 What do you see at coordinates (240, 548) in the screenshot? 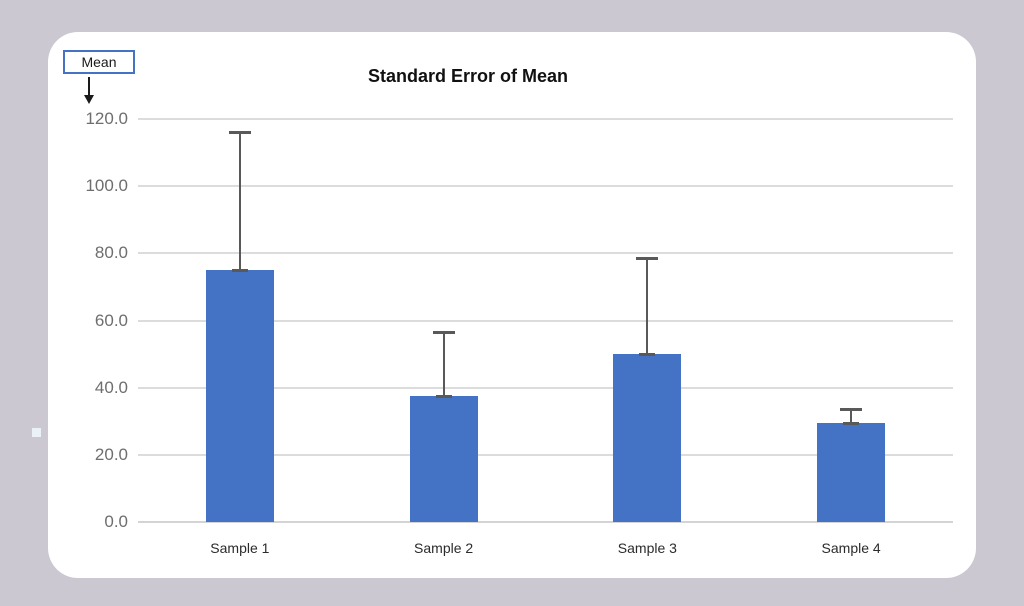
I see `x-axis-category-label: Sample 1` at bounding box center [240, 548].